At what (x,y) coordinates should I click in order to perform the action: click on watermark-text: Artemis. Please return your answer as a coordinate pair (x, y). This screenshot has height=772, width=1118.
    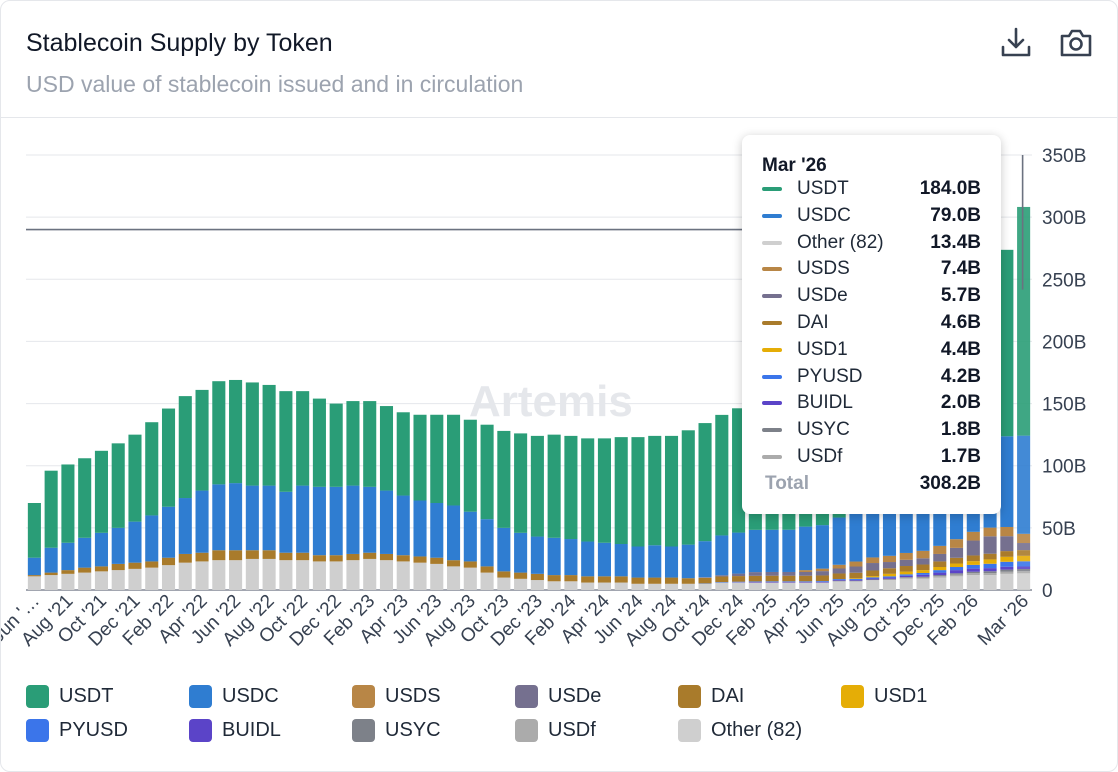
    Looking at the image, I should click on (551, 401).